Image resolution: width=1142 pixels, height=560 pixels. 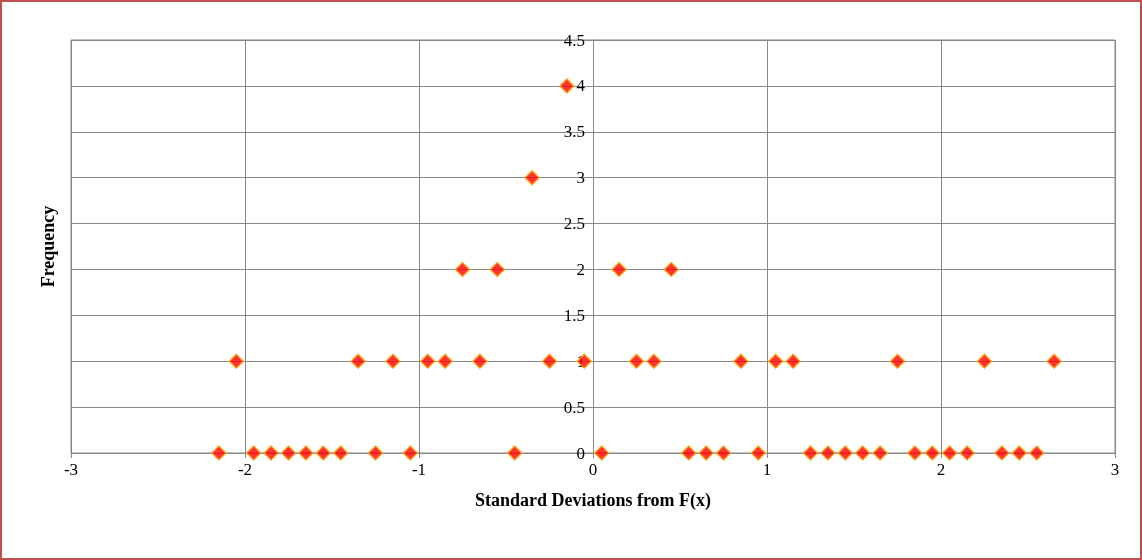 What do you see at coordinates (419, 469) in the screenshot?
I see `x-tick-label: -1` at bounding box center [419, 469].